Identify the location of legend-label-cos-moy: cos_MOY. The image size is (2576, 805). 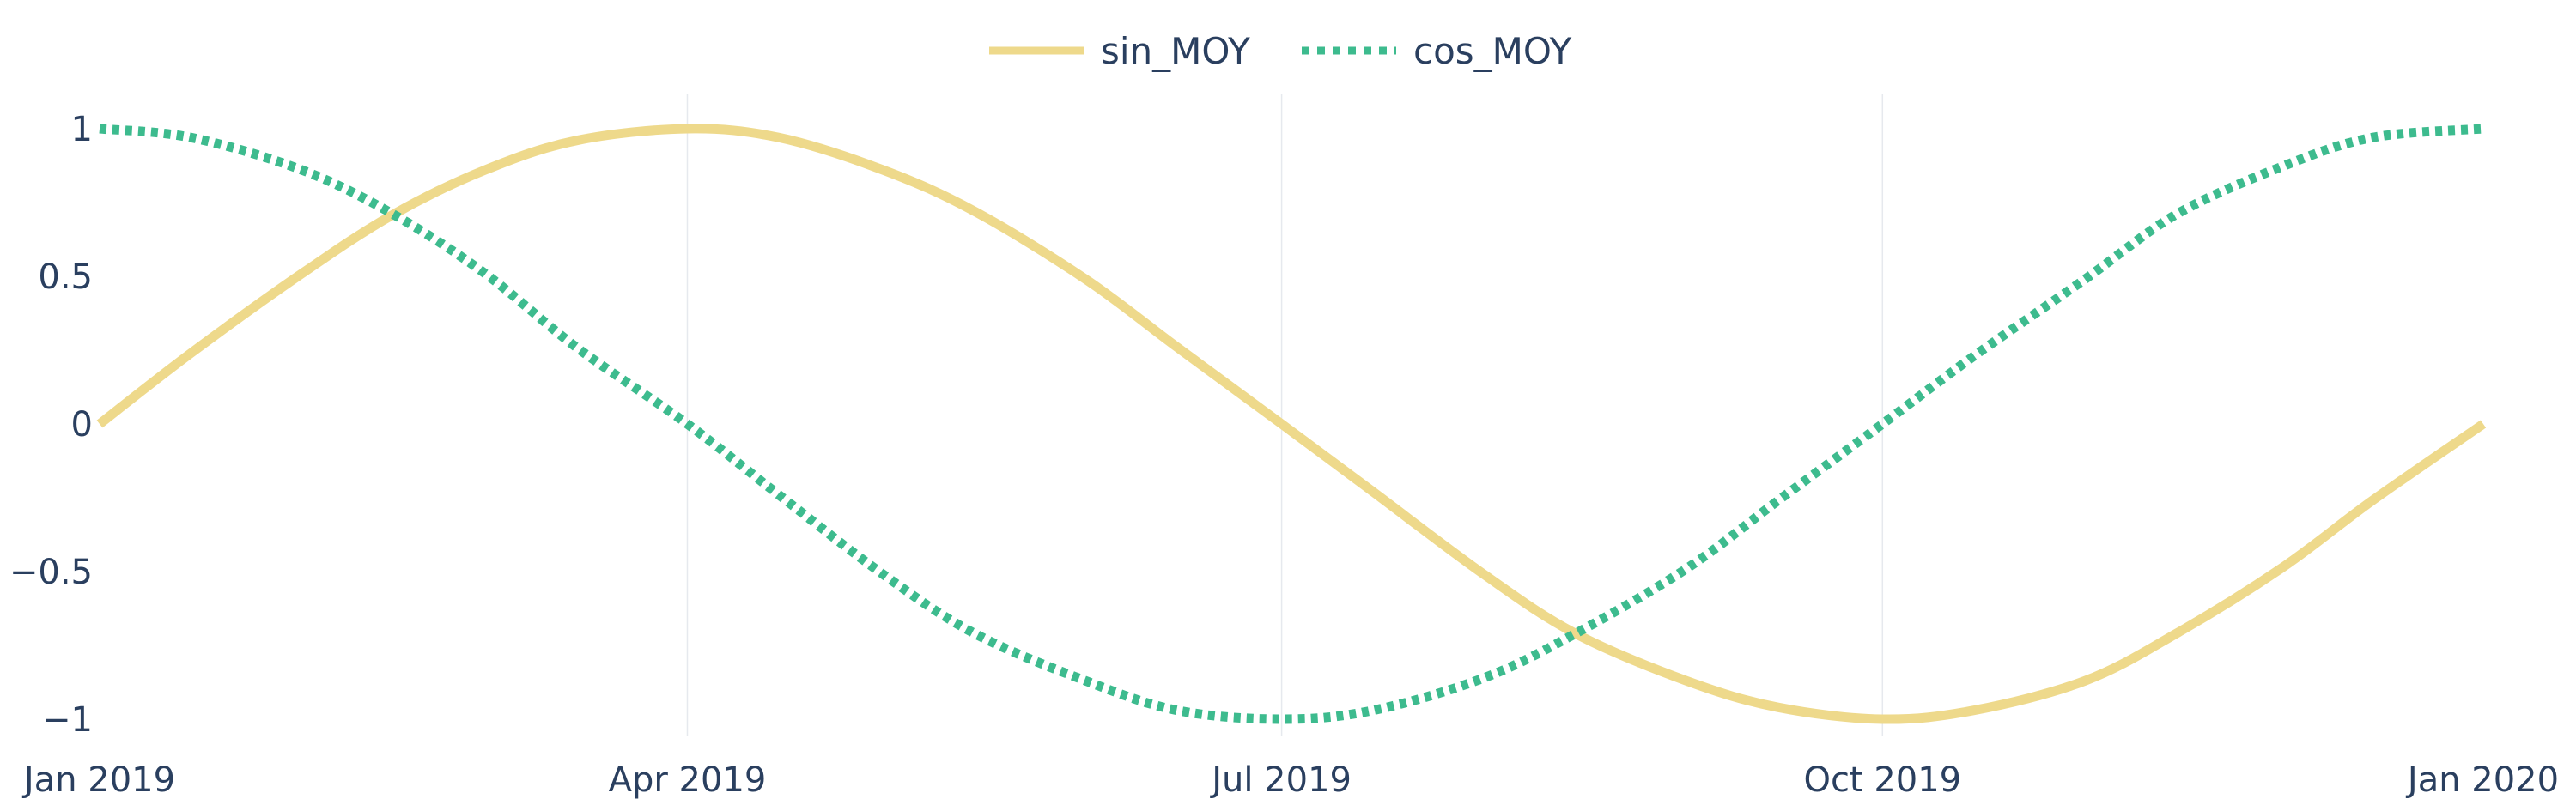
(1492, 51).